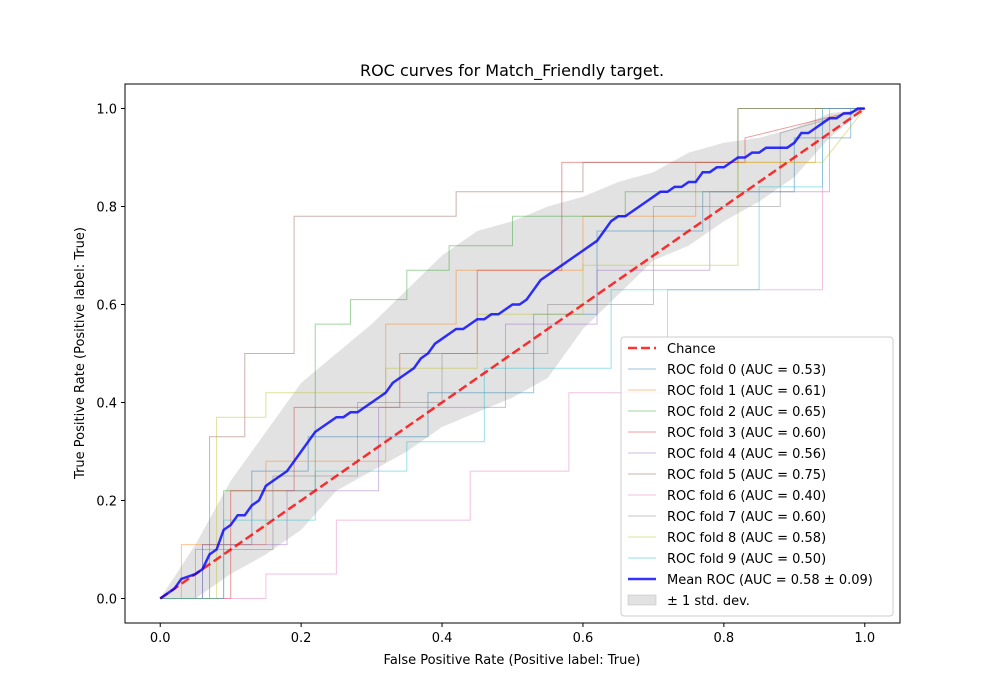  Describe the element at coordinates (106, 208) in the screenshot. I see `y-tick-label: 0.8` at that location.